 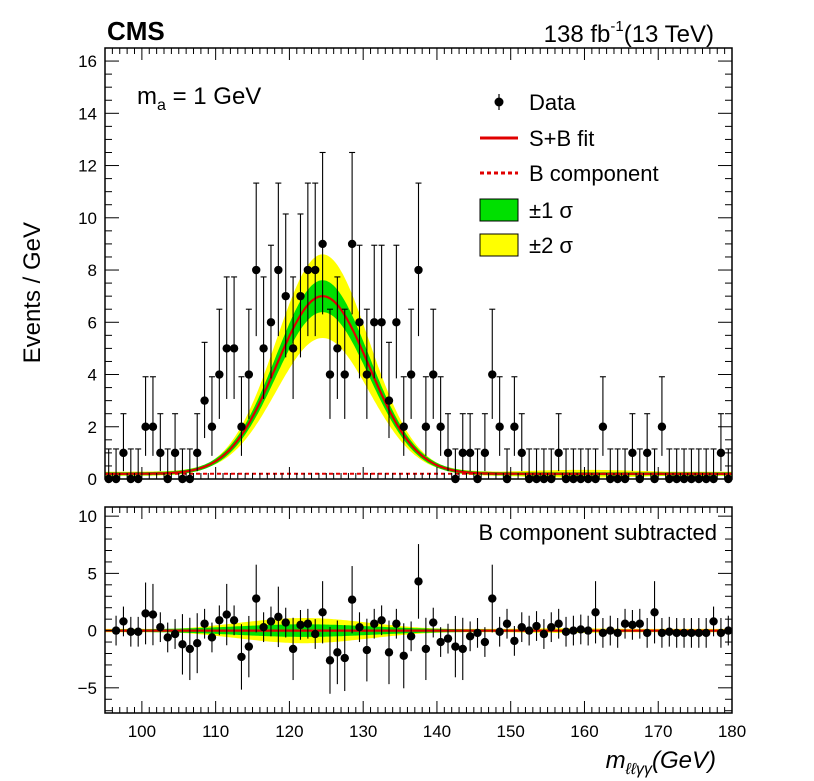 What do you see at coordinates (658, 731) in the screenshot?
I see `x-tick-label: 170` at bounding box center [658, 731].